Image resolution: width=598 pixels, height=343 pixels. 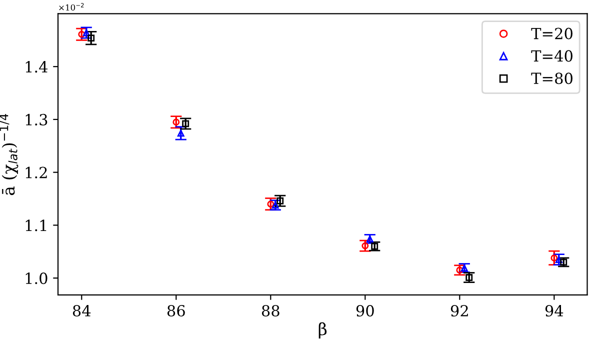 What do you see at coordinates (271, 310) in the screenshot?
I see `x-tick-label: 88` at bounding box center [271, 310].